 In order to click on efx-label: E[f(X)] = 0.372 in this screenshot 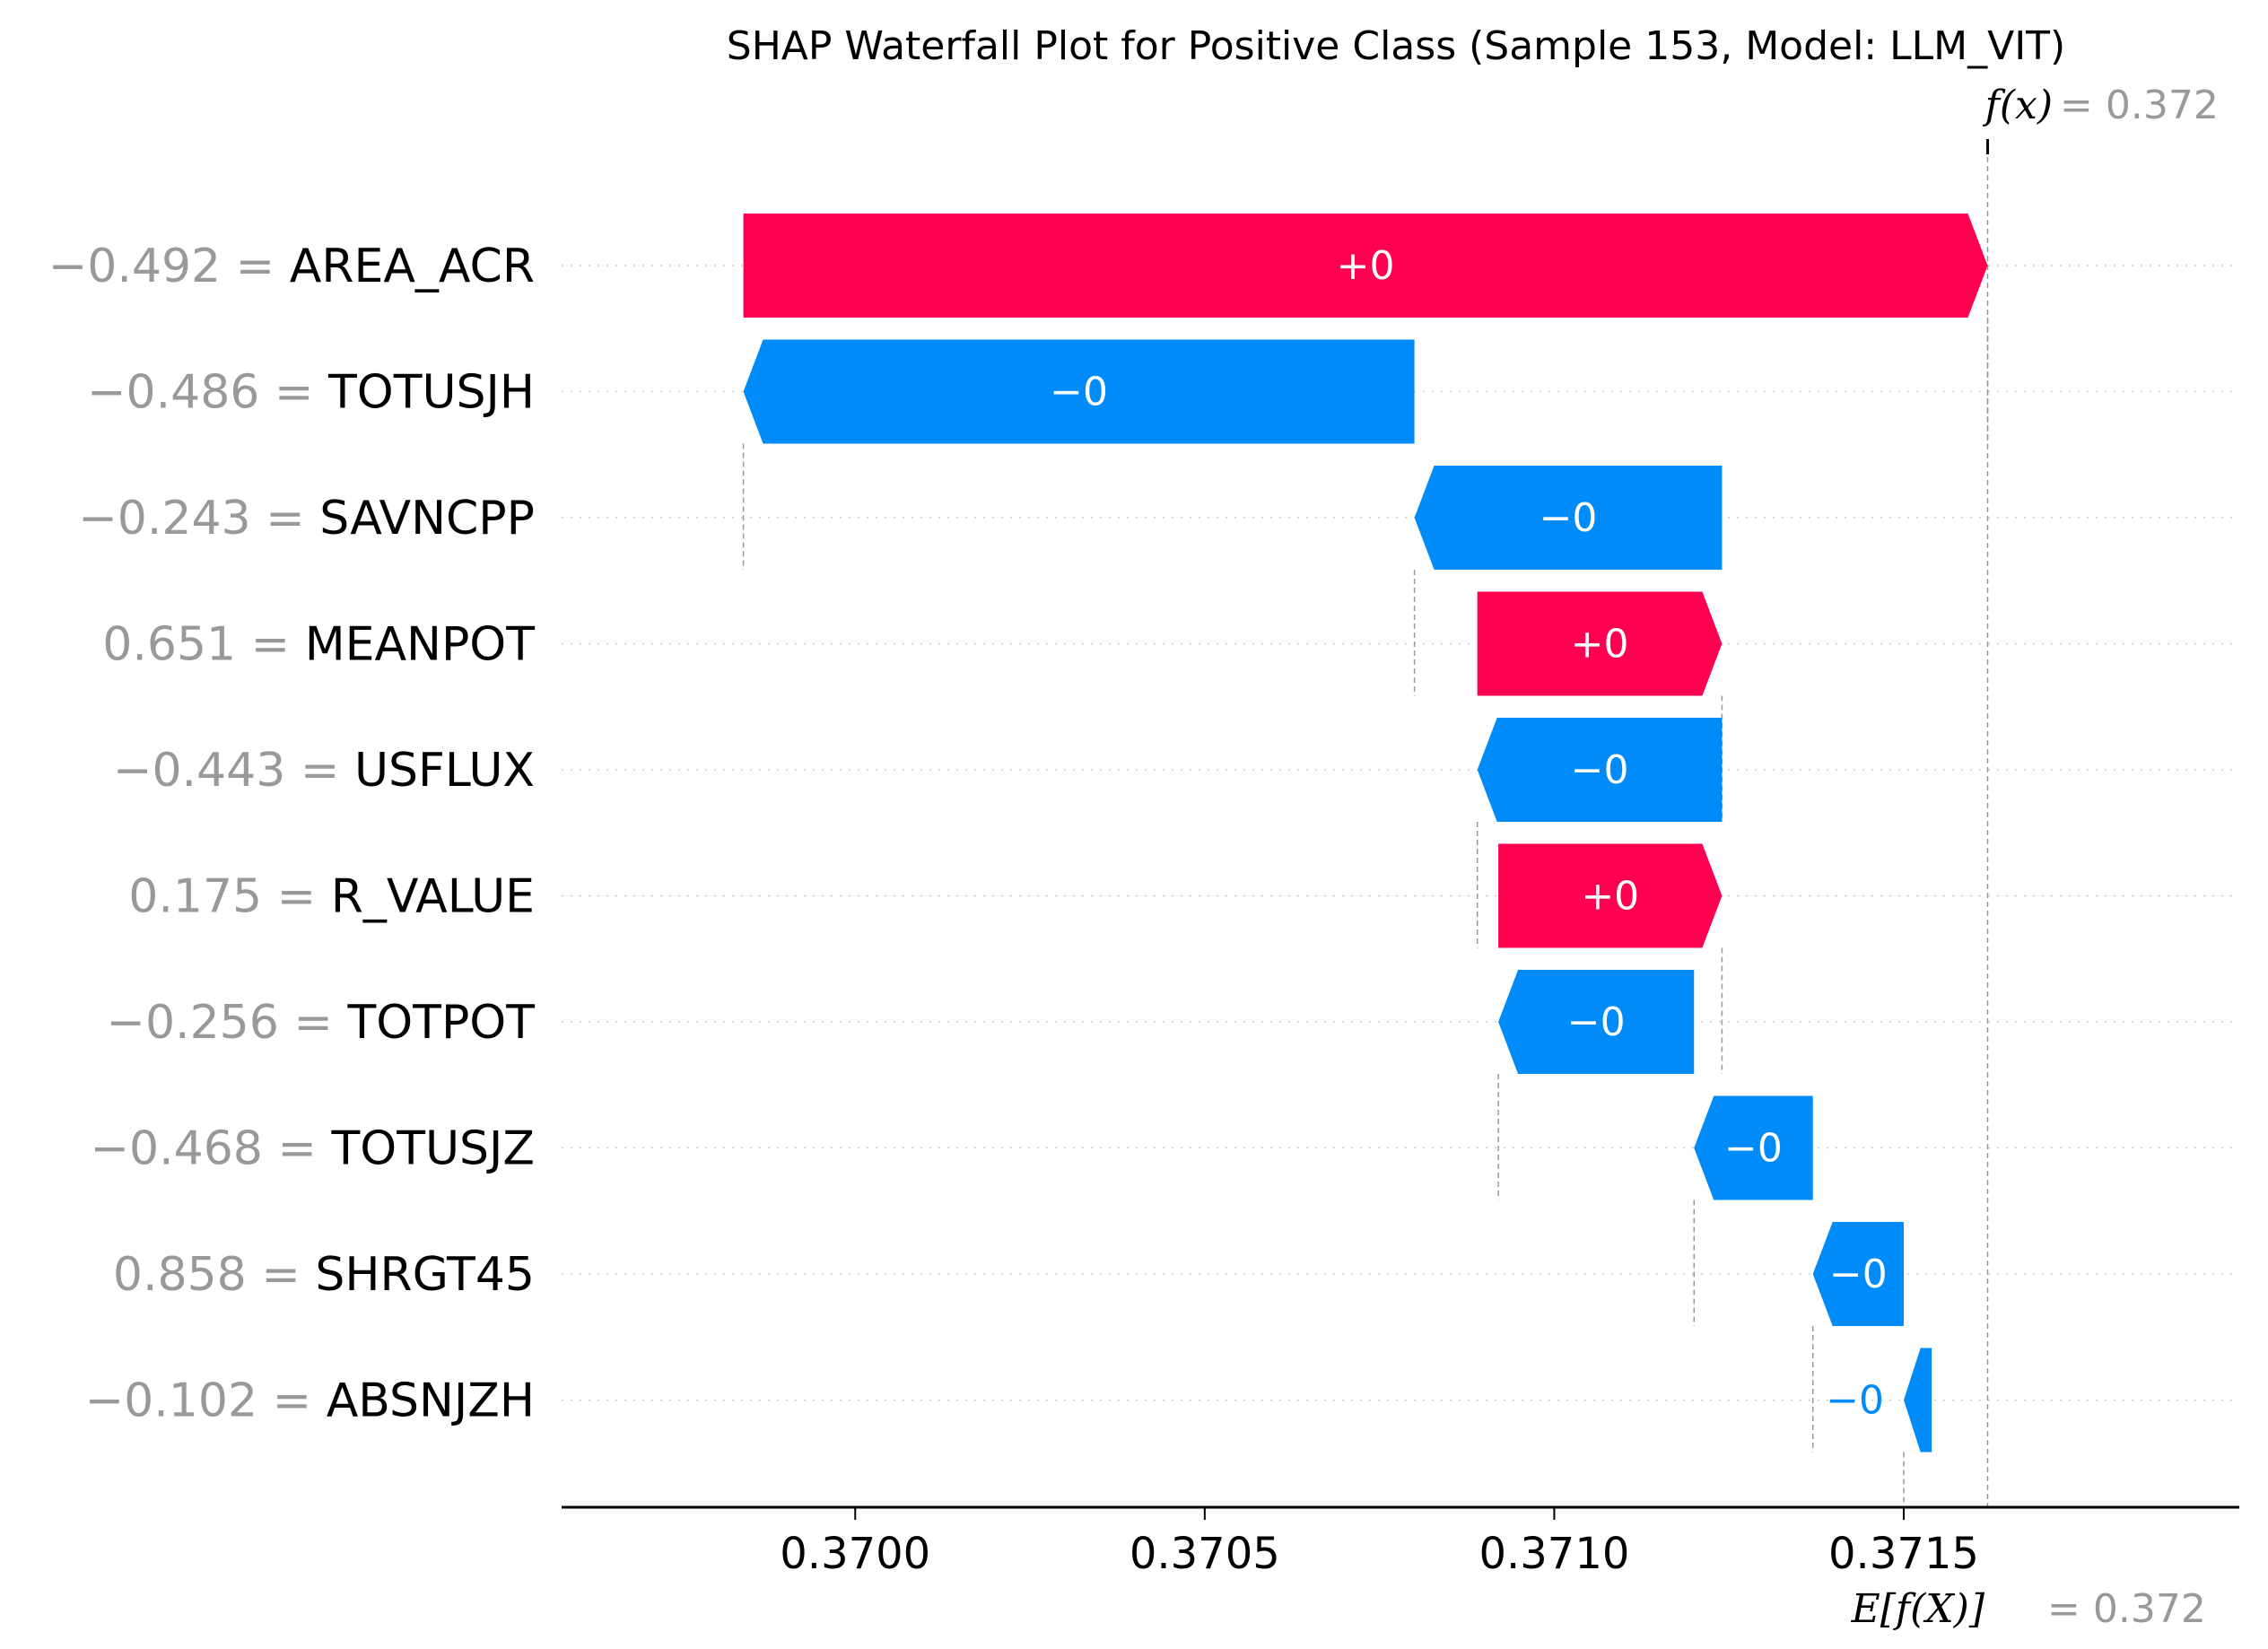, I will do `click(2028, 1609)`.